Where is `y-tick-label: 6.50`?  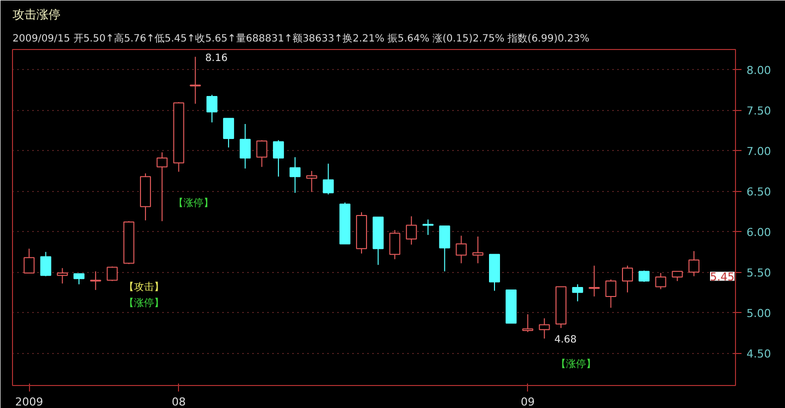 y-tick-label: 6.50 is located at coordinates (758, 192).